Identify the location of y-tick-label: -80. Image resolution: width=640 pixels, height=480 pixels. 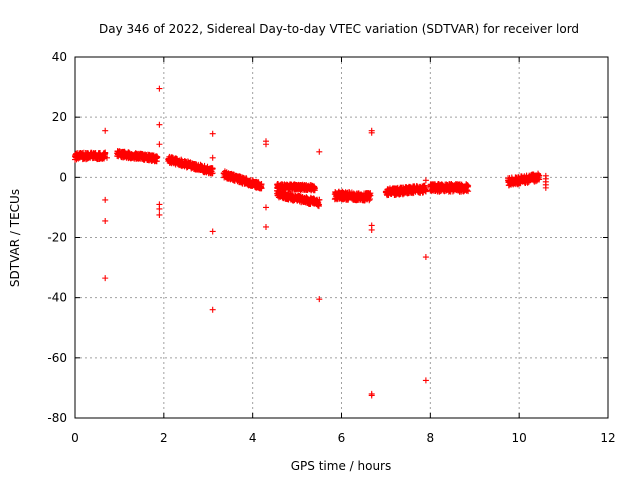
(57, 418).